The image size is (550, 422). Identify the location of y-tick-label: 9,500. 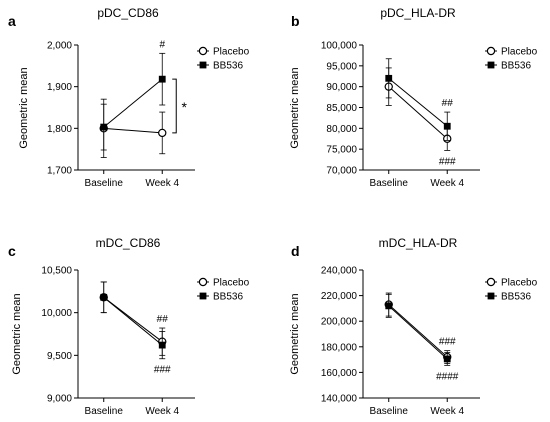
(59, 356).